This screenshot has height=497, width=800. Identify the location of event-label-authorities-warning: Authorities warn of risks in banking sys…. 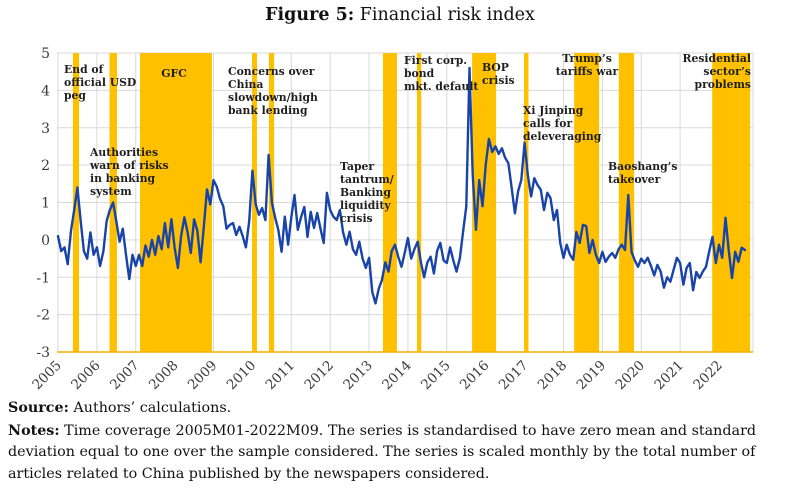
(129, 172).